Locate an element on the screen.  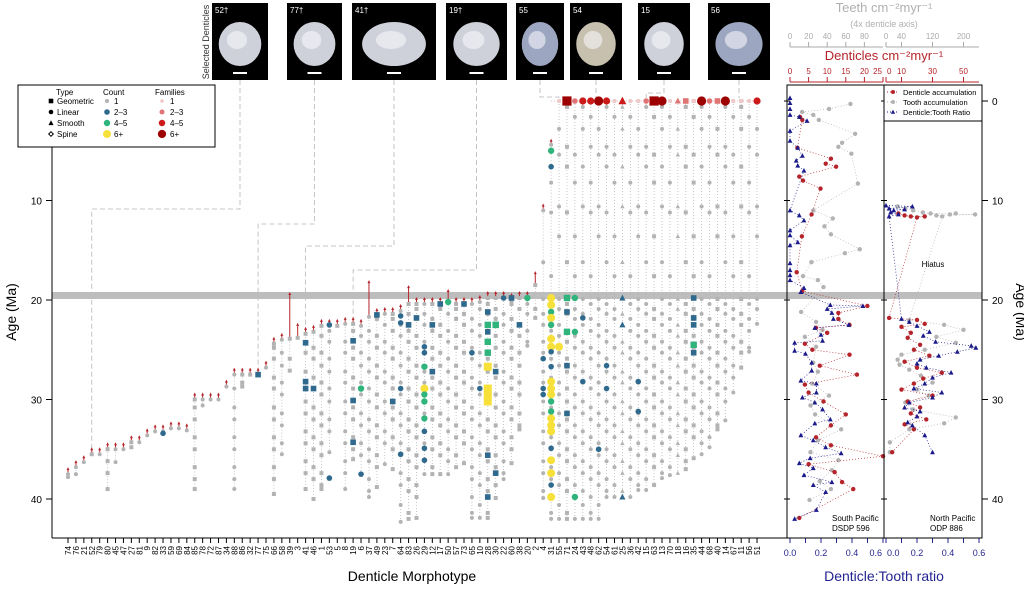
x-tick-label: 71 is located at coordinates (567, 549).